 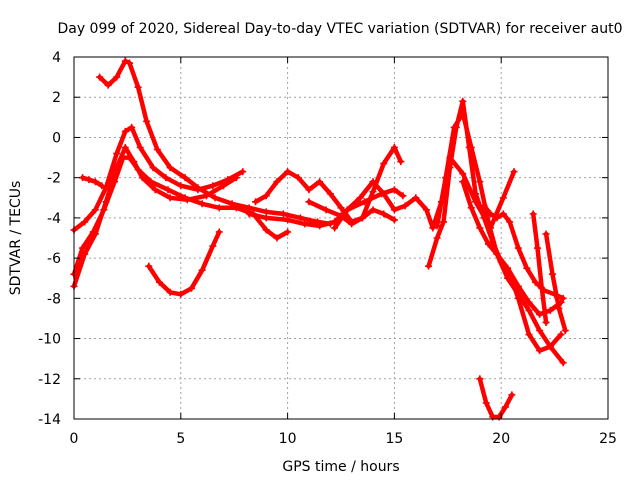 What do you see at coordinates (54, 259) in the screenshot?
I see `y-tick-label: -6` at bounding box center [54, 259].